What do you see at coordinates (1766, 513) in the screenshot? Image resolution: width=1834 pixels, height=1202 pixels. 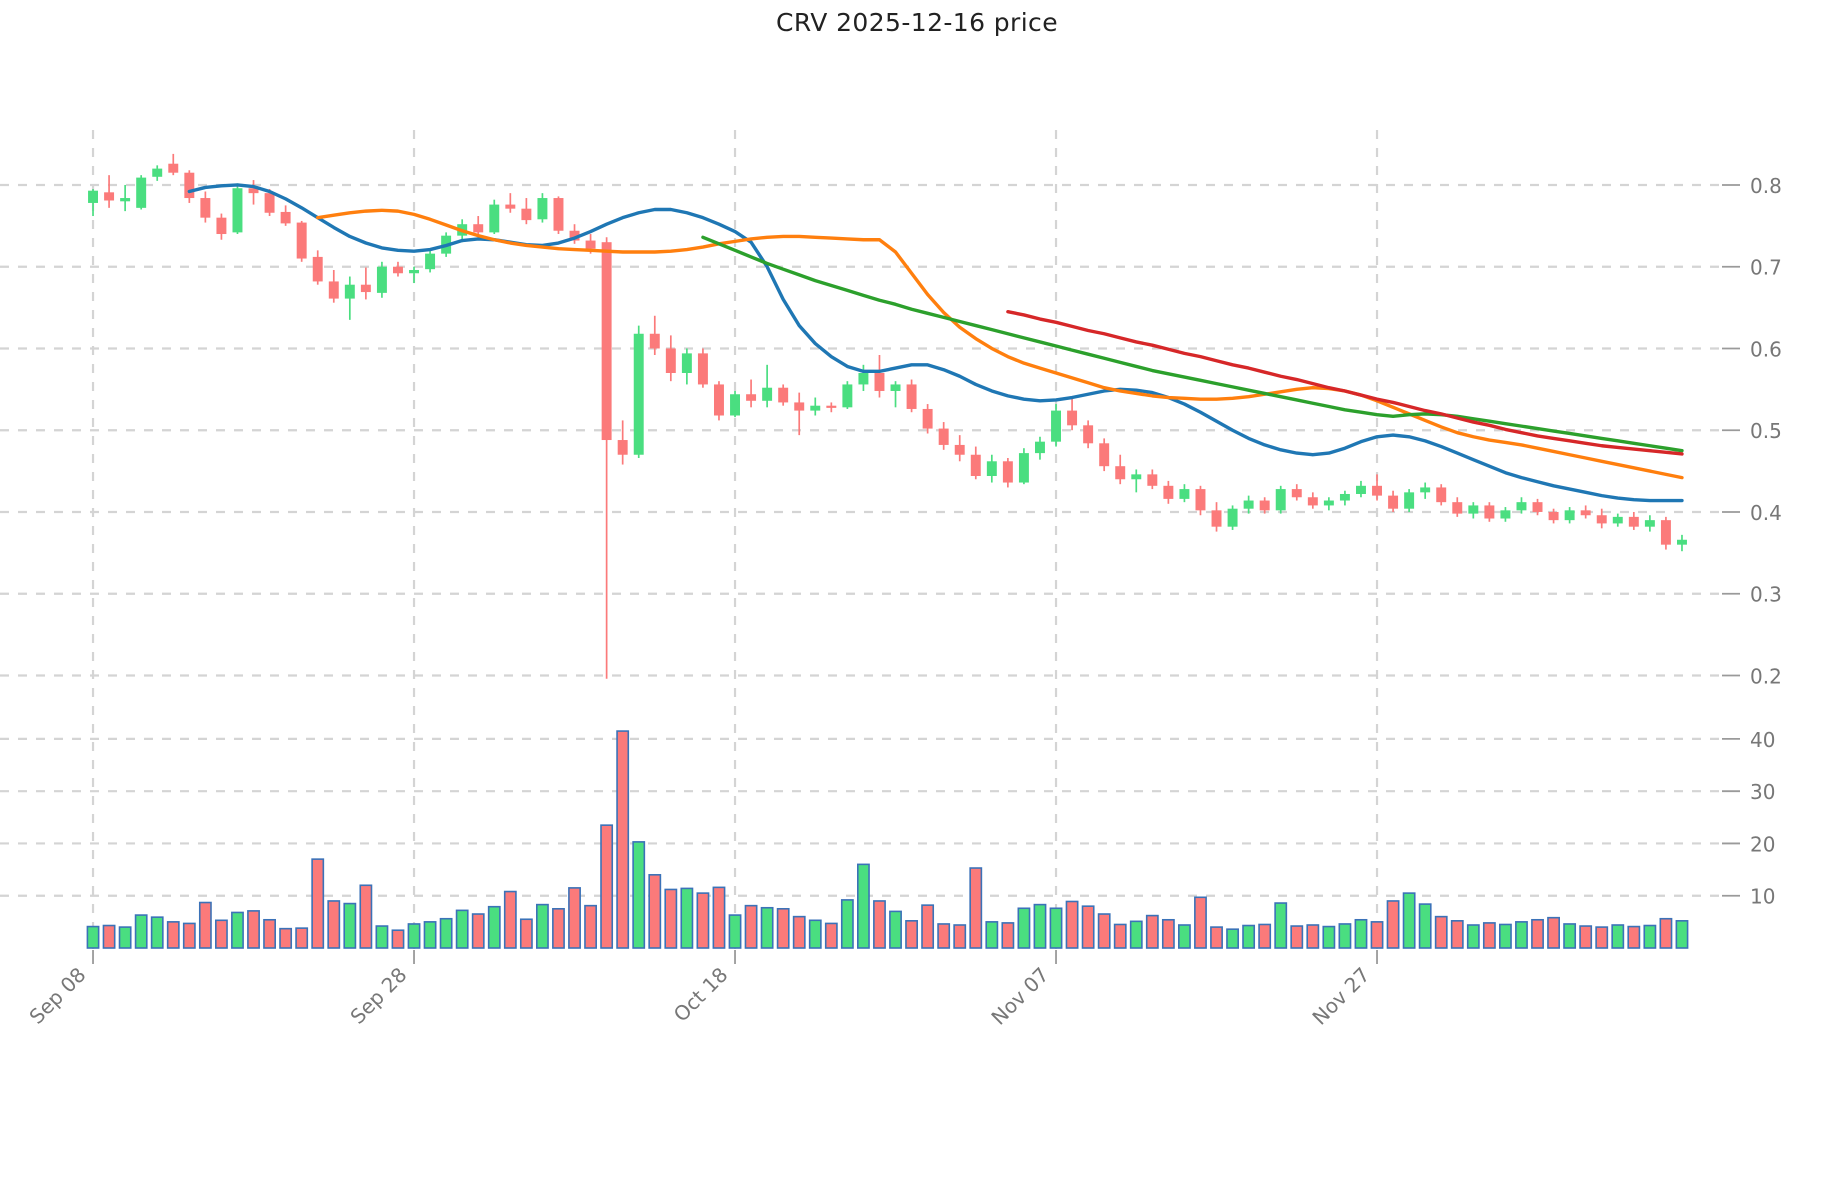 I see `price-tick-label: 0.4` at bounding box center [1766, 513].